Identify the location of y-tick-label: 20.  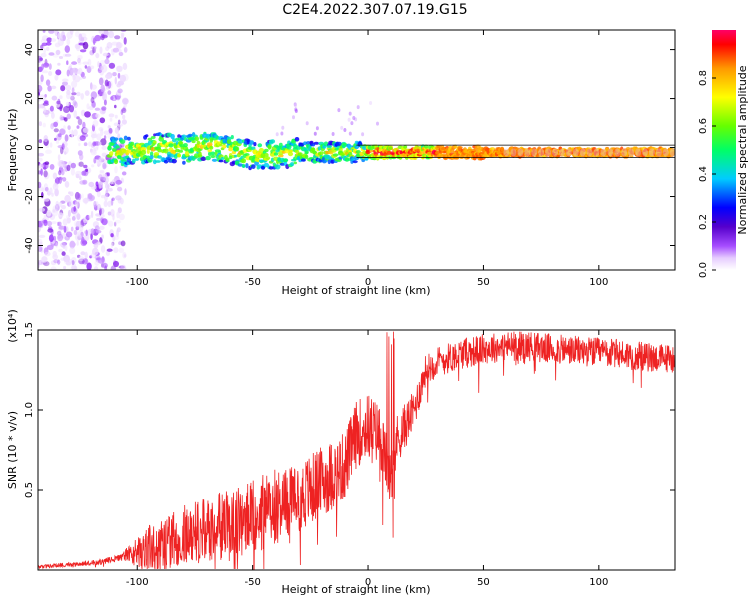
(29, 98).